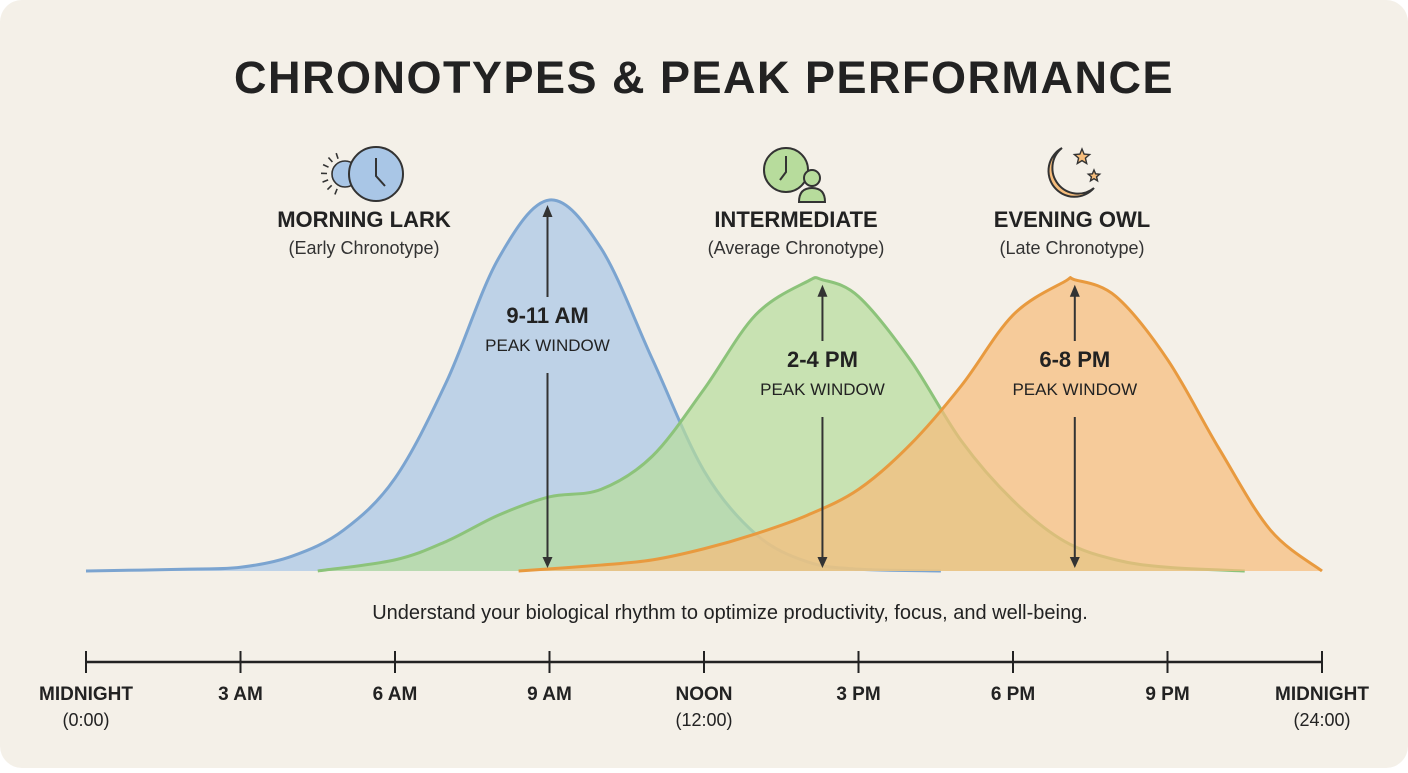  Describe the element at coordinates (1321, 720) in the screenshot. I see `tick-sublabel: (24:00)` at that location.